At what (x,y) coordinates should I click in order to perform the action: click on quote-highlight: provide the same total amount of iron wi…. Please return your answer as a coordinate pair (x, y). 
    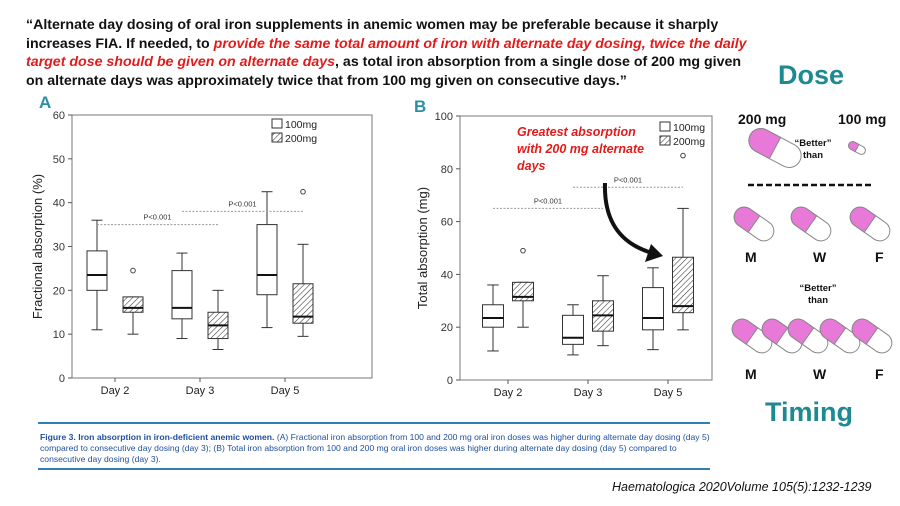
    Looking at the image, I should click on (386, 53).